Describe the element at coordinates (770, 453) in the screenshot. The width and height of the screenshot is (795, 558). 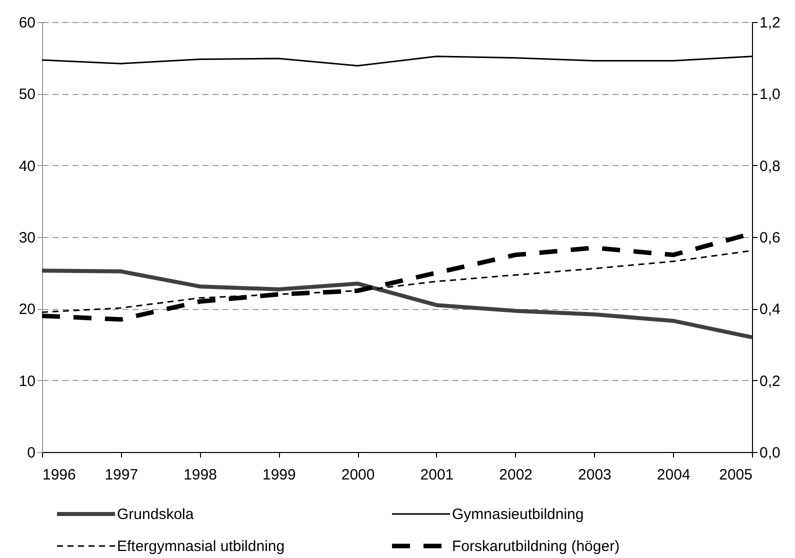
I see `y2-tick-label: 0,0` at that location.